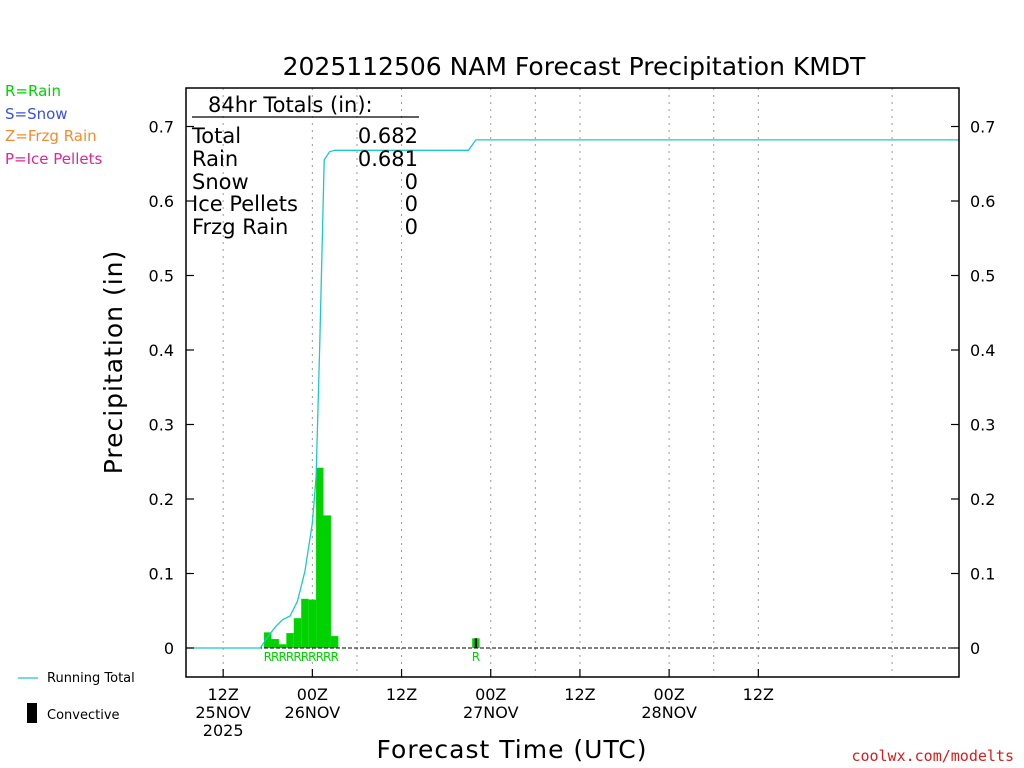 This screenshot has width=1024, height=768. Describe the element at coordinates (932, 756) in the screenshot. I see `credit-text: coolwx.com/modelts` at that location.